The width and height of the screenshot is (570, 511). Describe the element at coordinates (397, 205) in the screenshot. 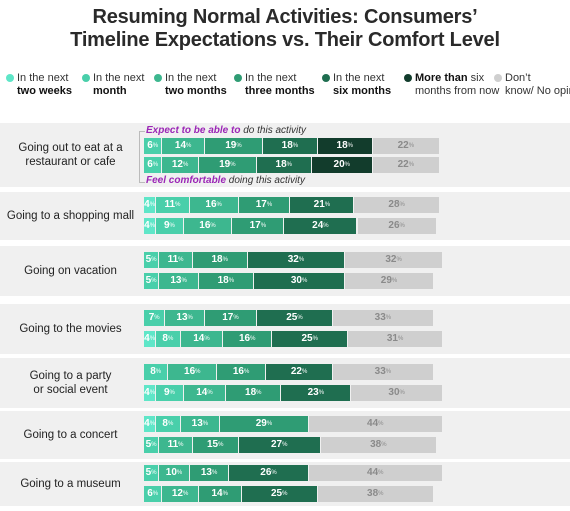

I see `bar-segment: 28%` at that location.